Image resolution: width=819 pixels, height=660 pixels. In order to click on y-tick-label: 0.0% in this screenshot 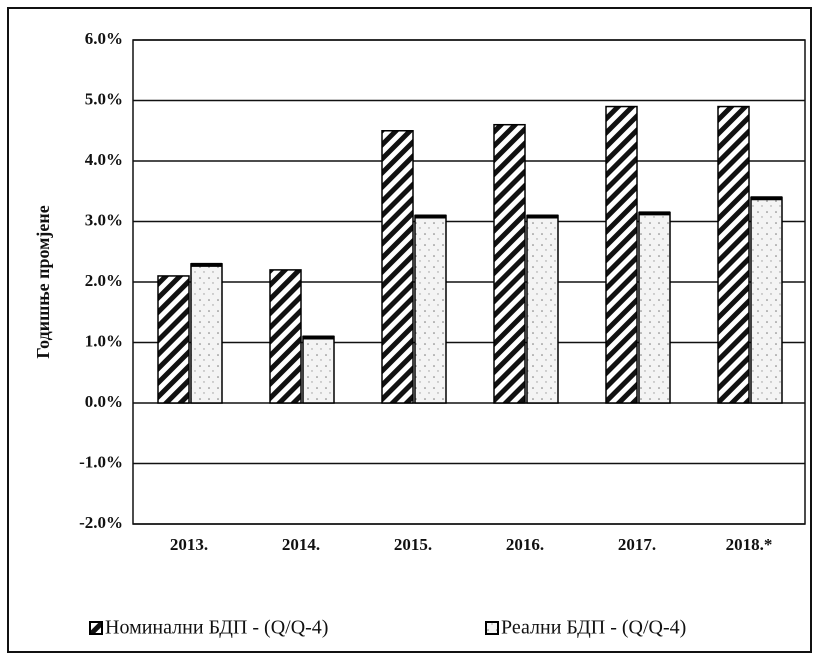, I will do `click(104, 401)`.